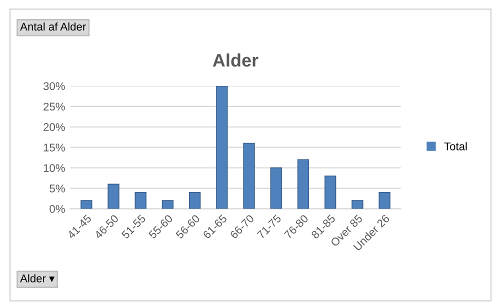 This screenshot has width=501, height=307. I want to click on chart-title: Alder, so click(235, 60).